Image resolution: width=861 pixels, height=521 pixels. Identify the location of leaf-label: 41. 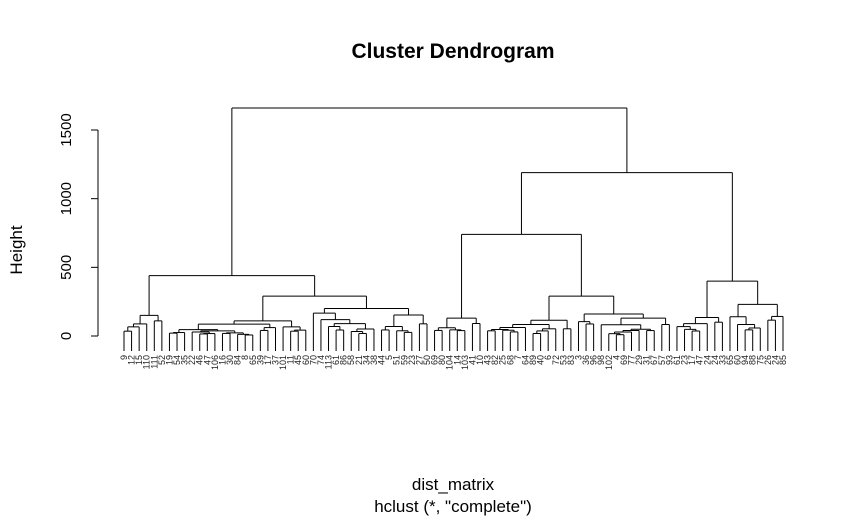
(472, 360).